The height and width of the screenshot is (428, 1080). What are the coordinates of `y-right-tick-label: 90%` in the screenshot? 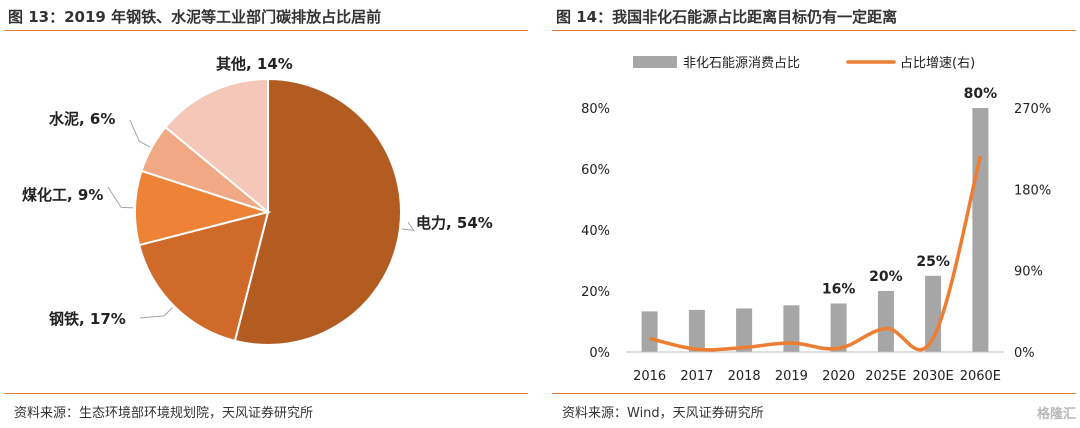 It's located at (1028, 272).